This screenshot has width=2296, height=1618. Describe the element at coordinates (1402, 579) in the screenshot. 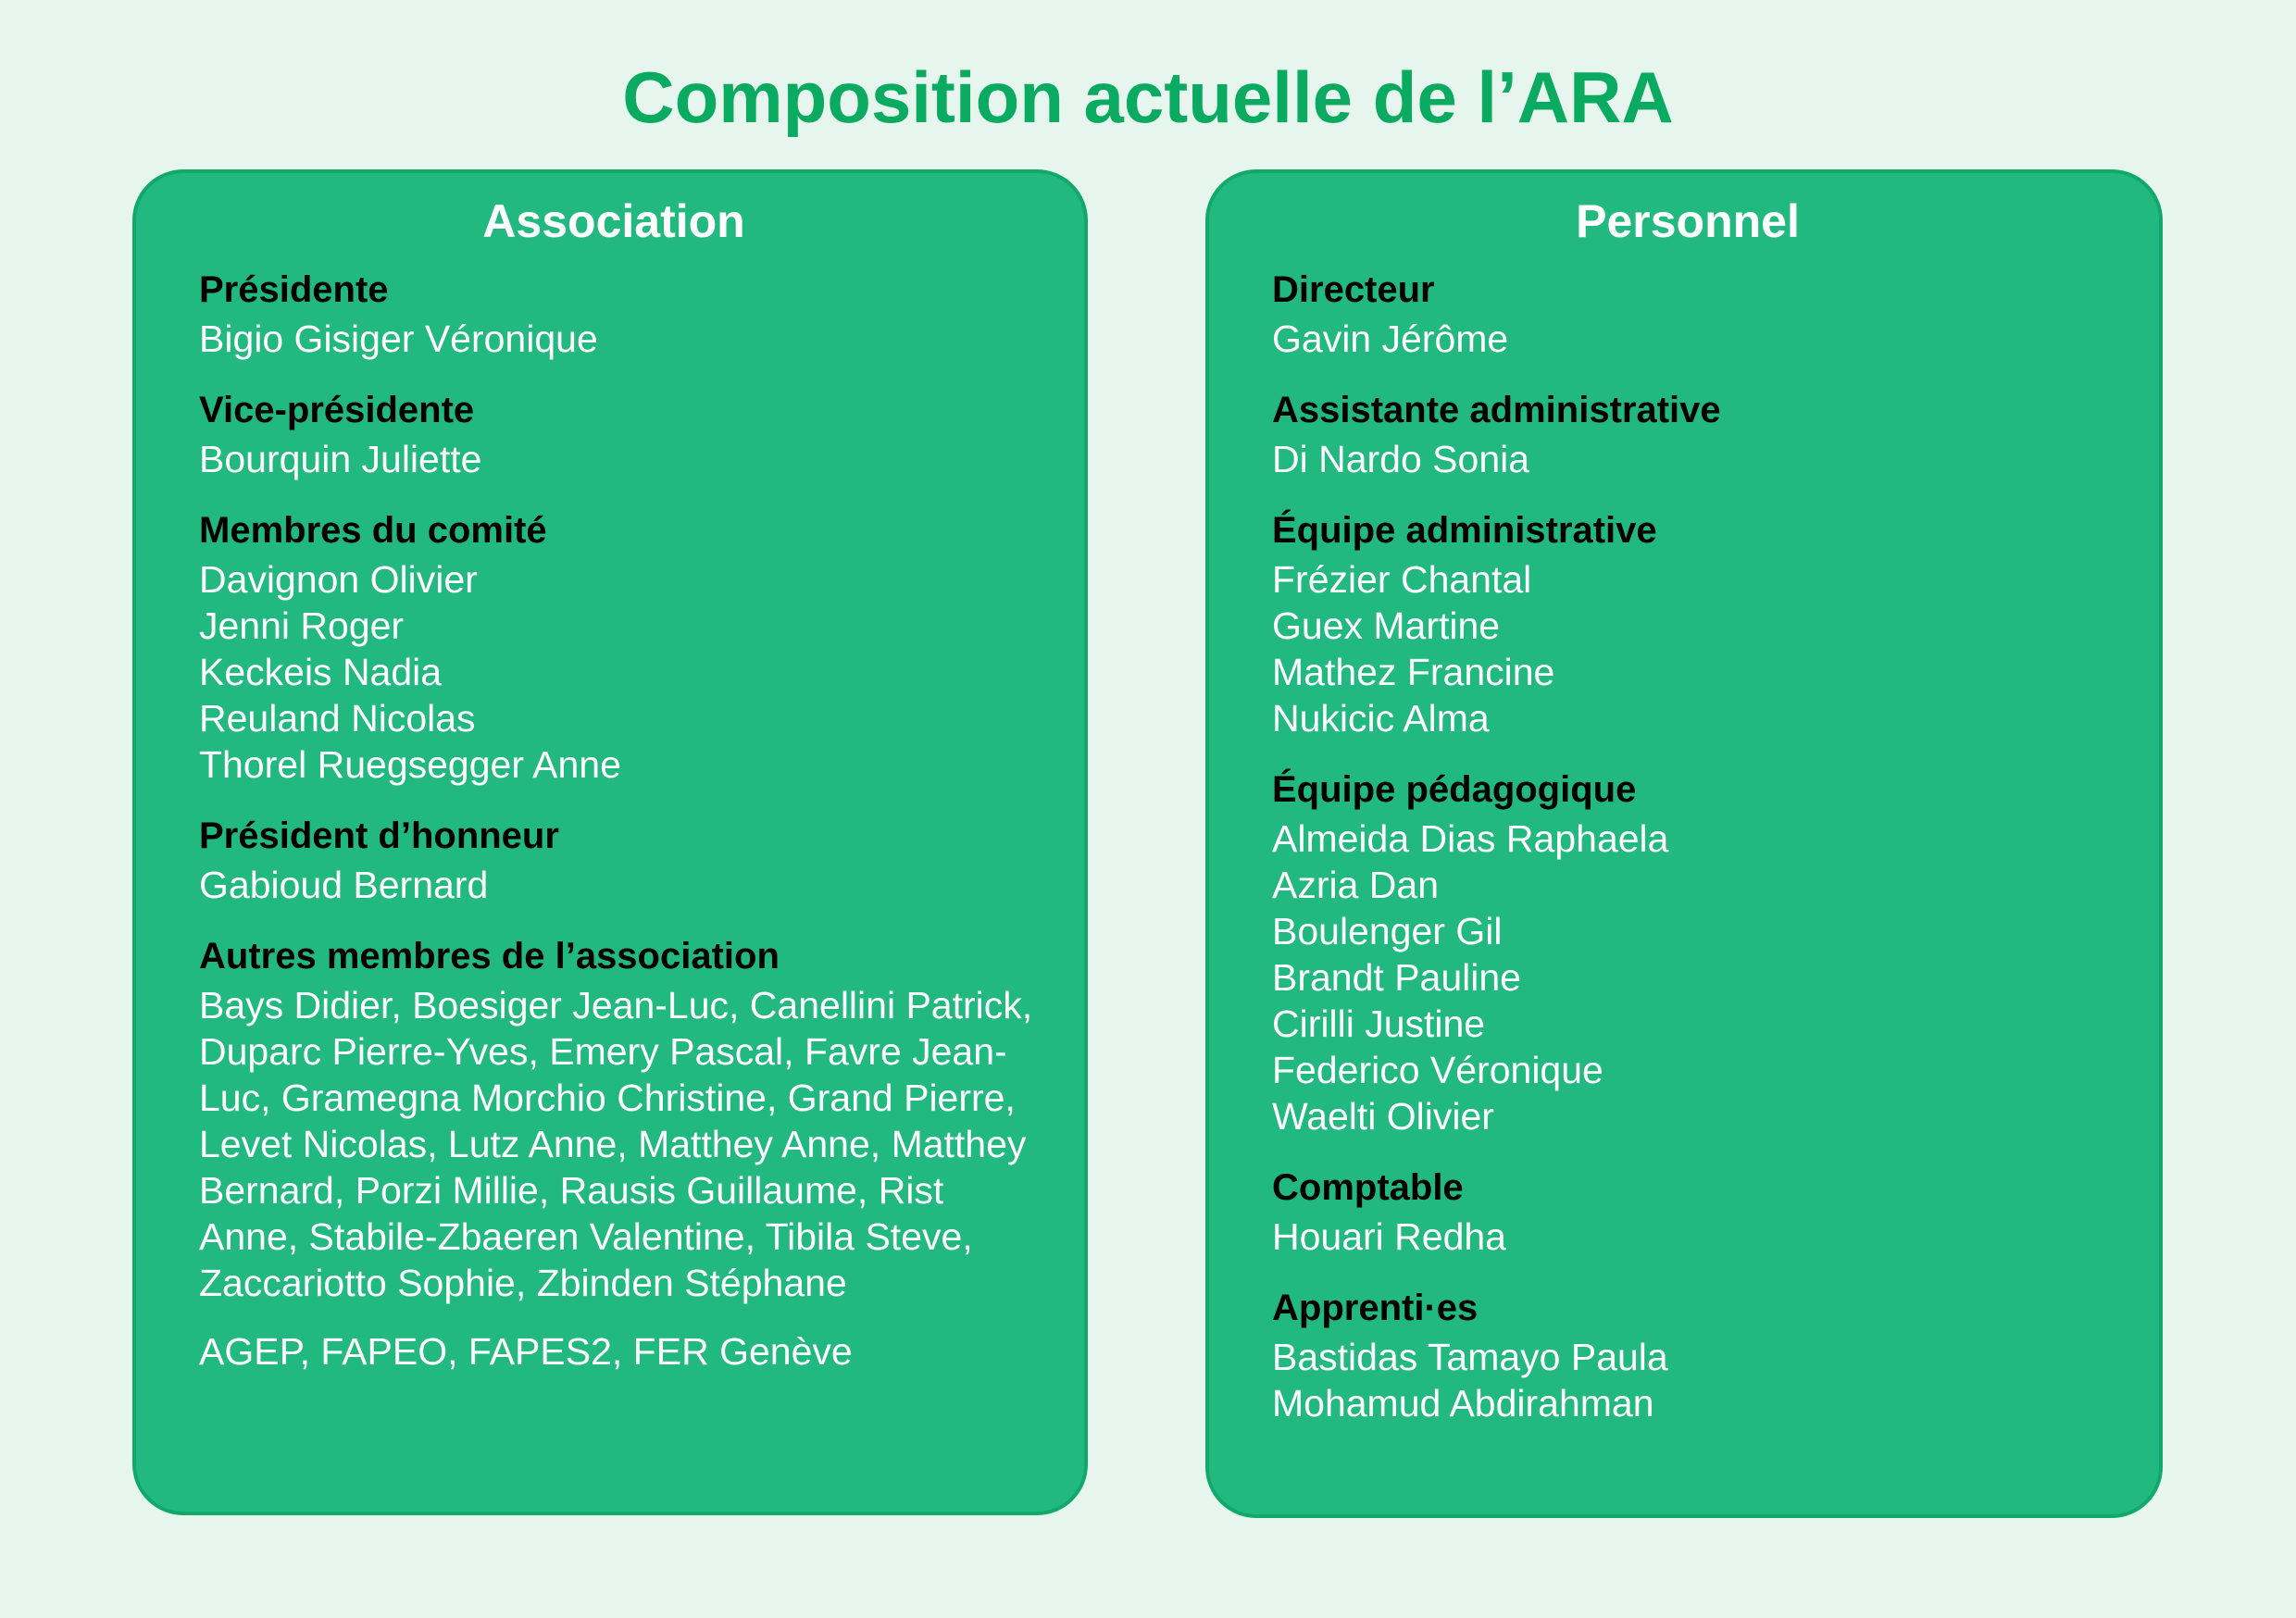

I see `member-name: Frézier Chantal` at that location.